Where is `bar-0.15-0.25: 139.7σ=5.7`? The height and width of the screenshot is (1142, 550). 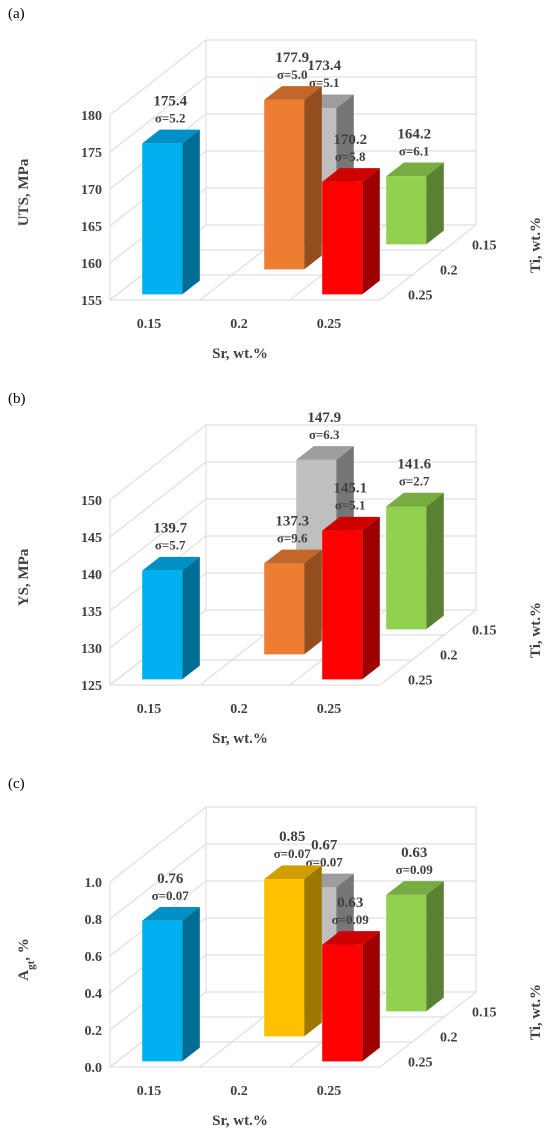 bar-0.15-0.25: 139.7σ=5.7 is located at coordinates (171, 600).